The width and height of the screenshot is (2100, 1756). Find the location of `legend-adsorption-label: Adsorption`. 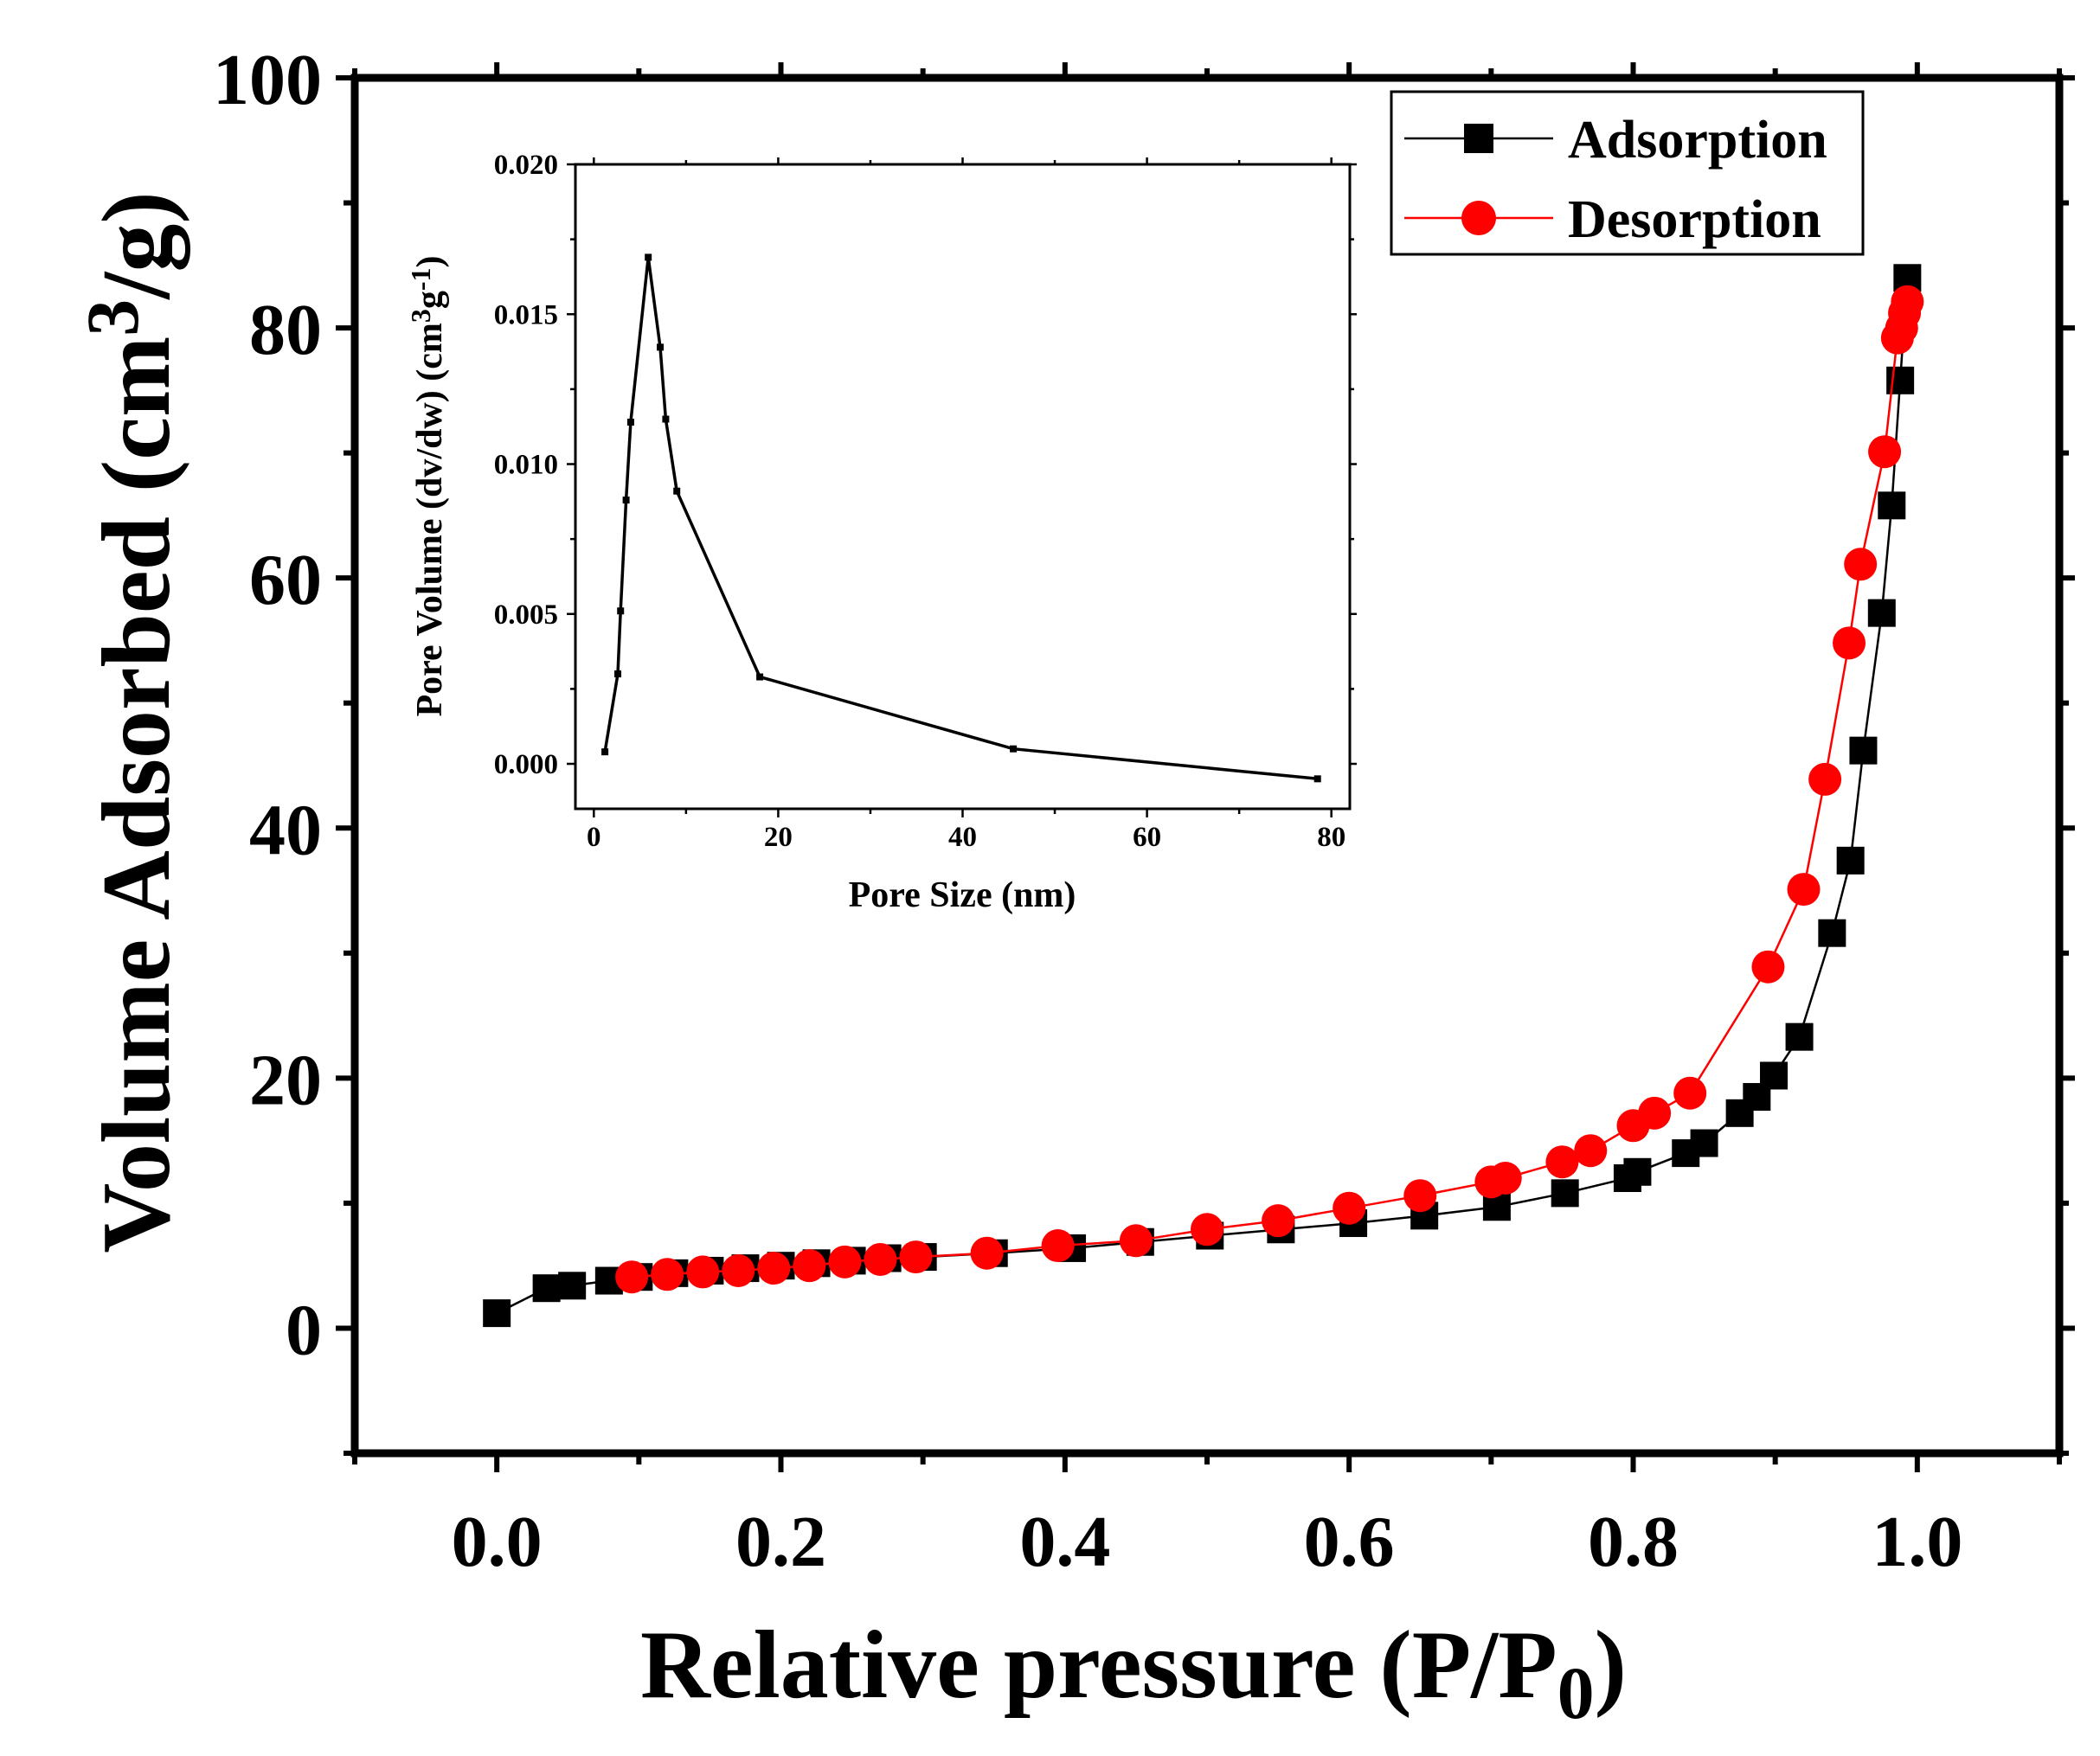

legend-adsorption-label: Adsorption is located at coordinates (1697, 140).